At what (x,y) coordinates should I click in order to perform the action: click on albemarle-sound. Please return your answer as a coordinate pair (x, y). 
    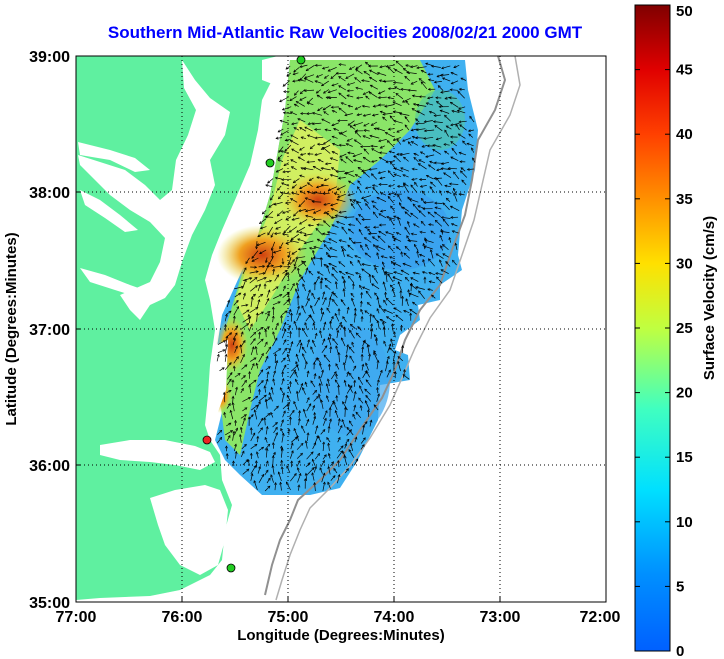
    Looking at the image, I should click on (157, 455).